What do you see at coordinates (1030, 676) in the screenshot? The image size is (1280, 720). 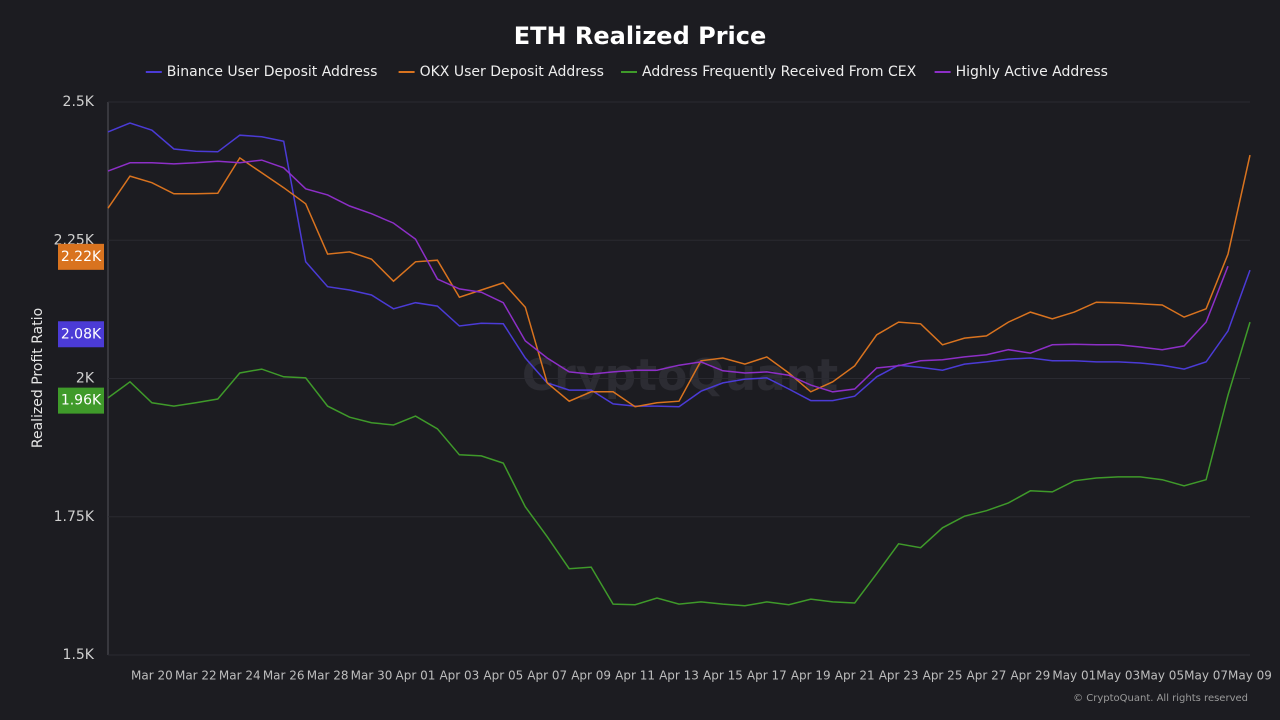 I see `x-tick-label: Apr 29` at bounding box center [1030, 676].